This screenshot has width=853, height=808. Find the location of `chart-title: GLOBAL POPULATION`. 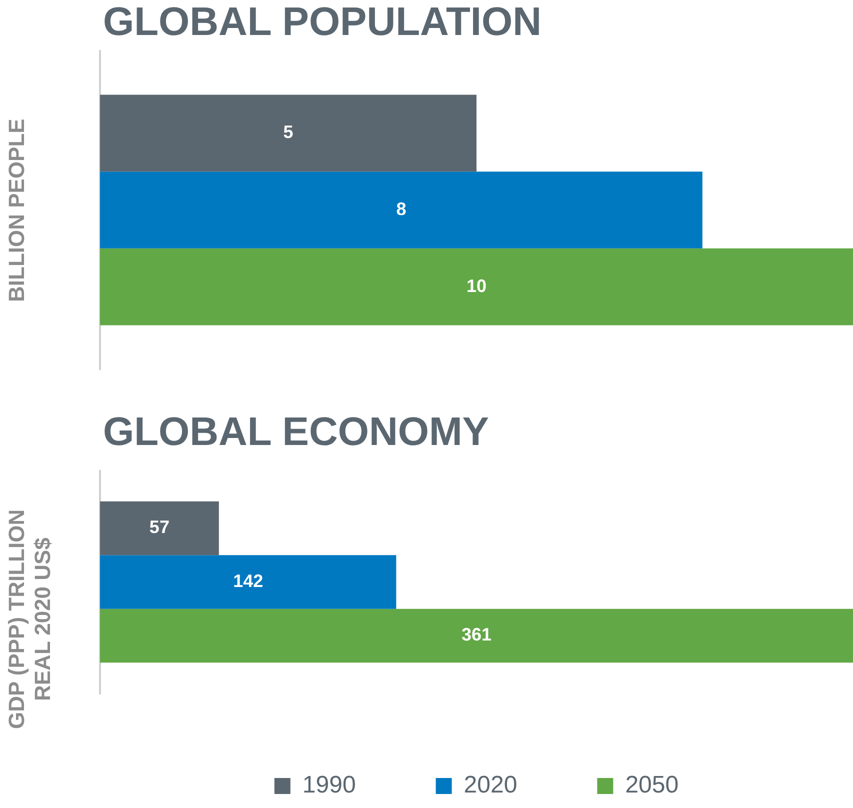

chart-title: GLOBAL POPULATION is located at coordinates (322, 22).